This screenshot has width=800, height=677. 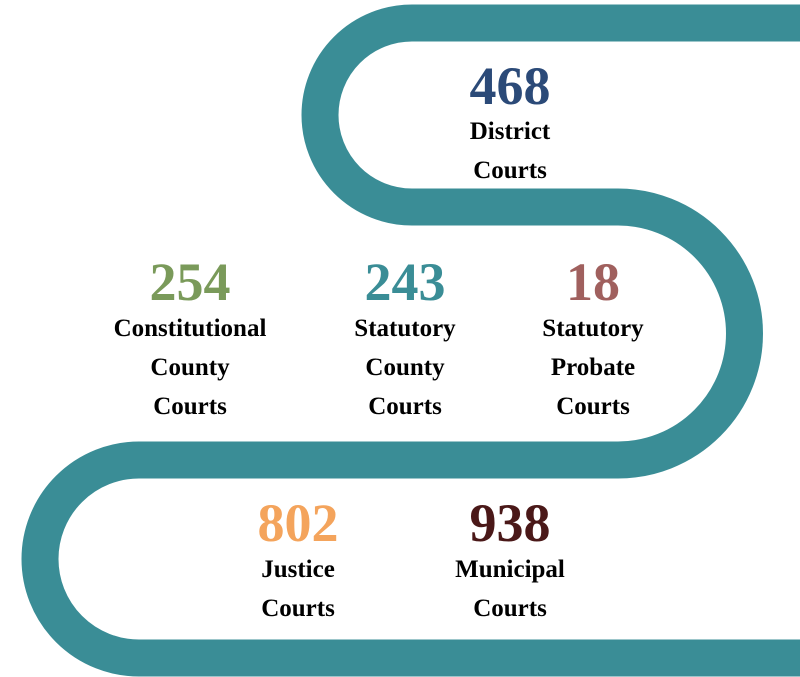 What do you see at coordinates (510, 86) in the screenshot?
I see `count: 468` at bounding box center [510, 86].